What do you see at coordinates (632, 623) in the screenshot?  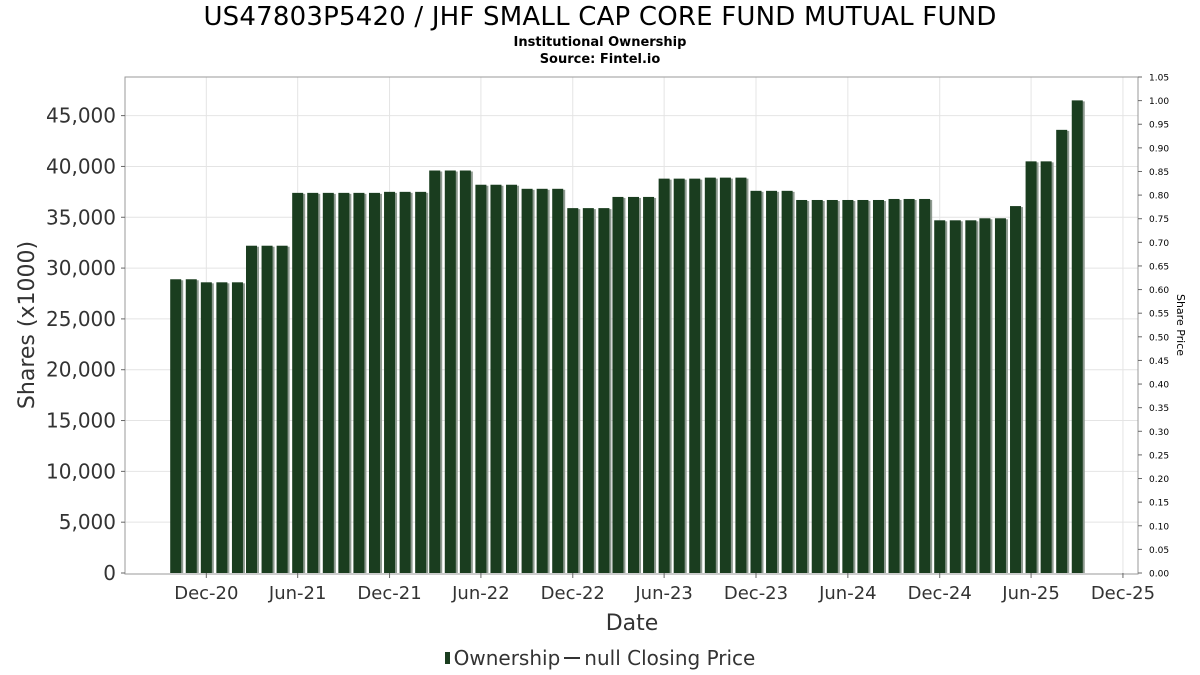 I see `x-axis-label: Date` at bounding box center [632, 623].